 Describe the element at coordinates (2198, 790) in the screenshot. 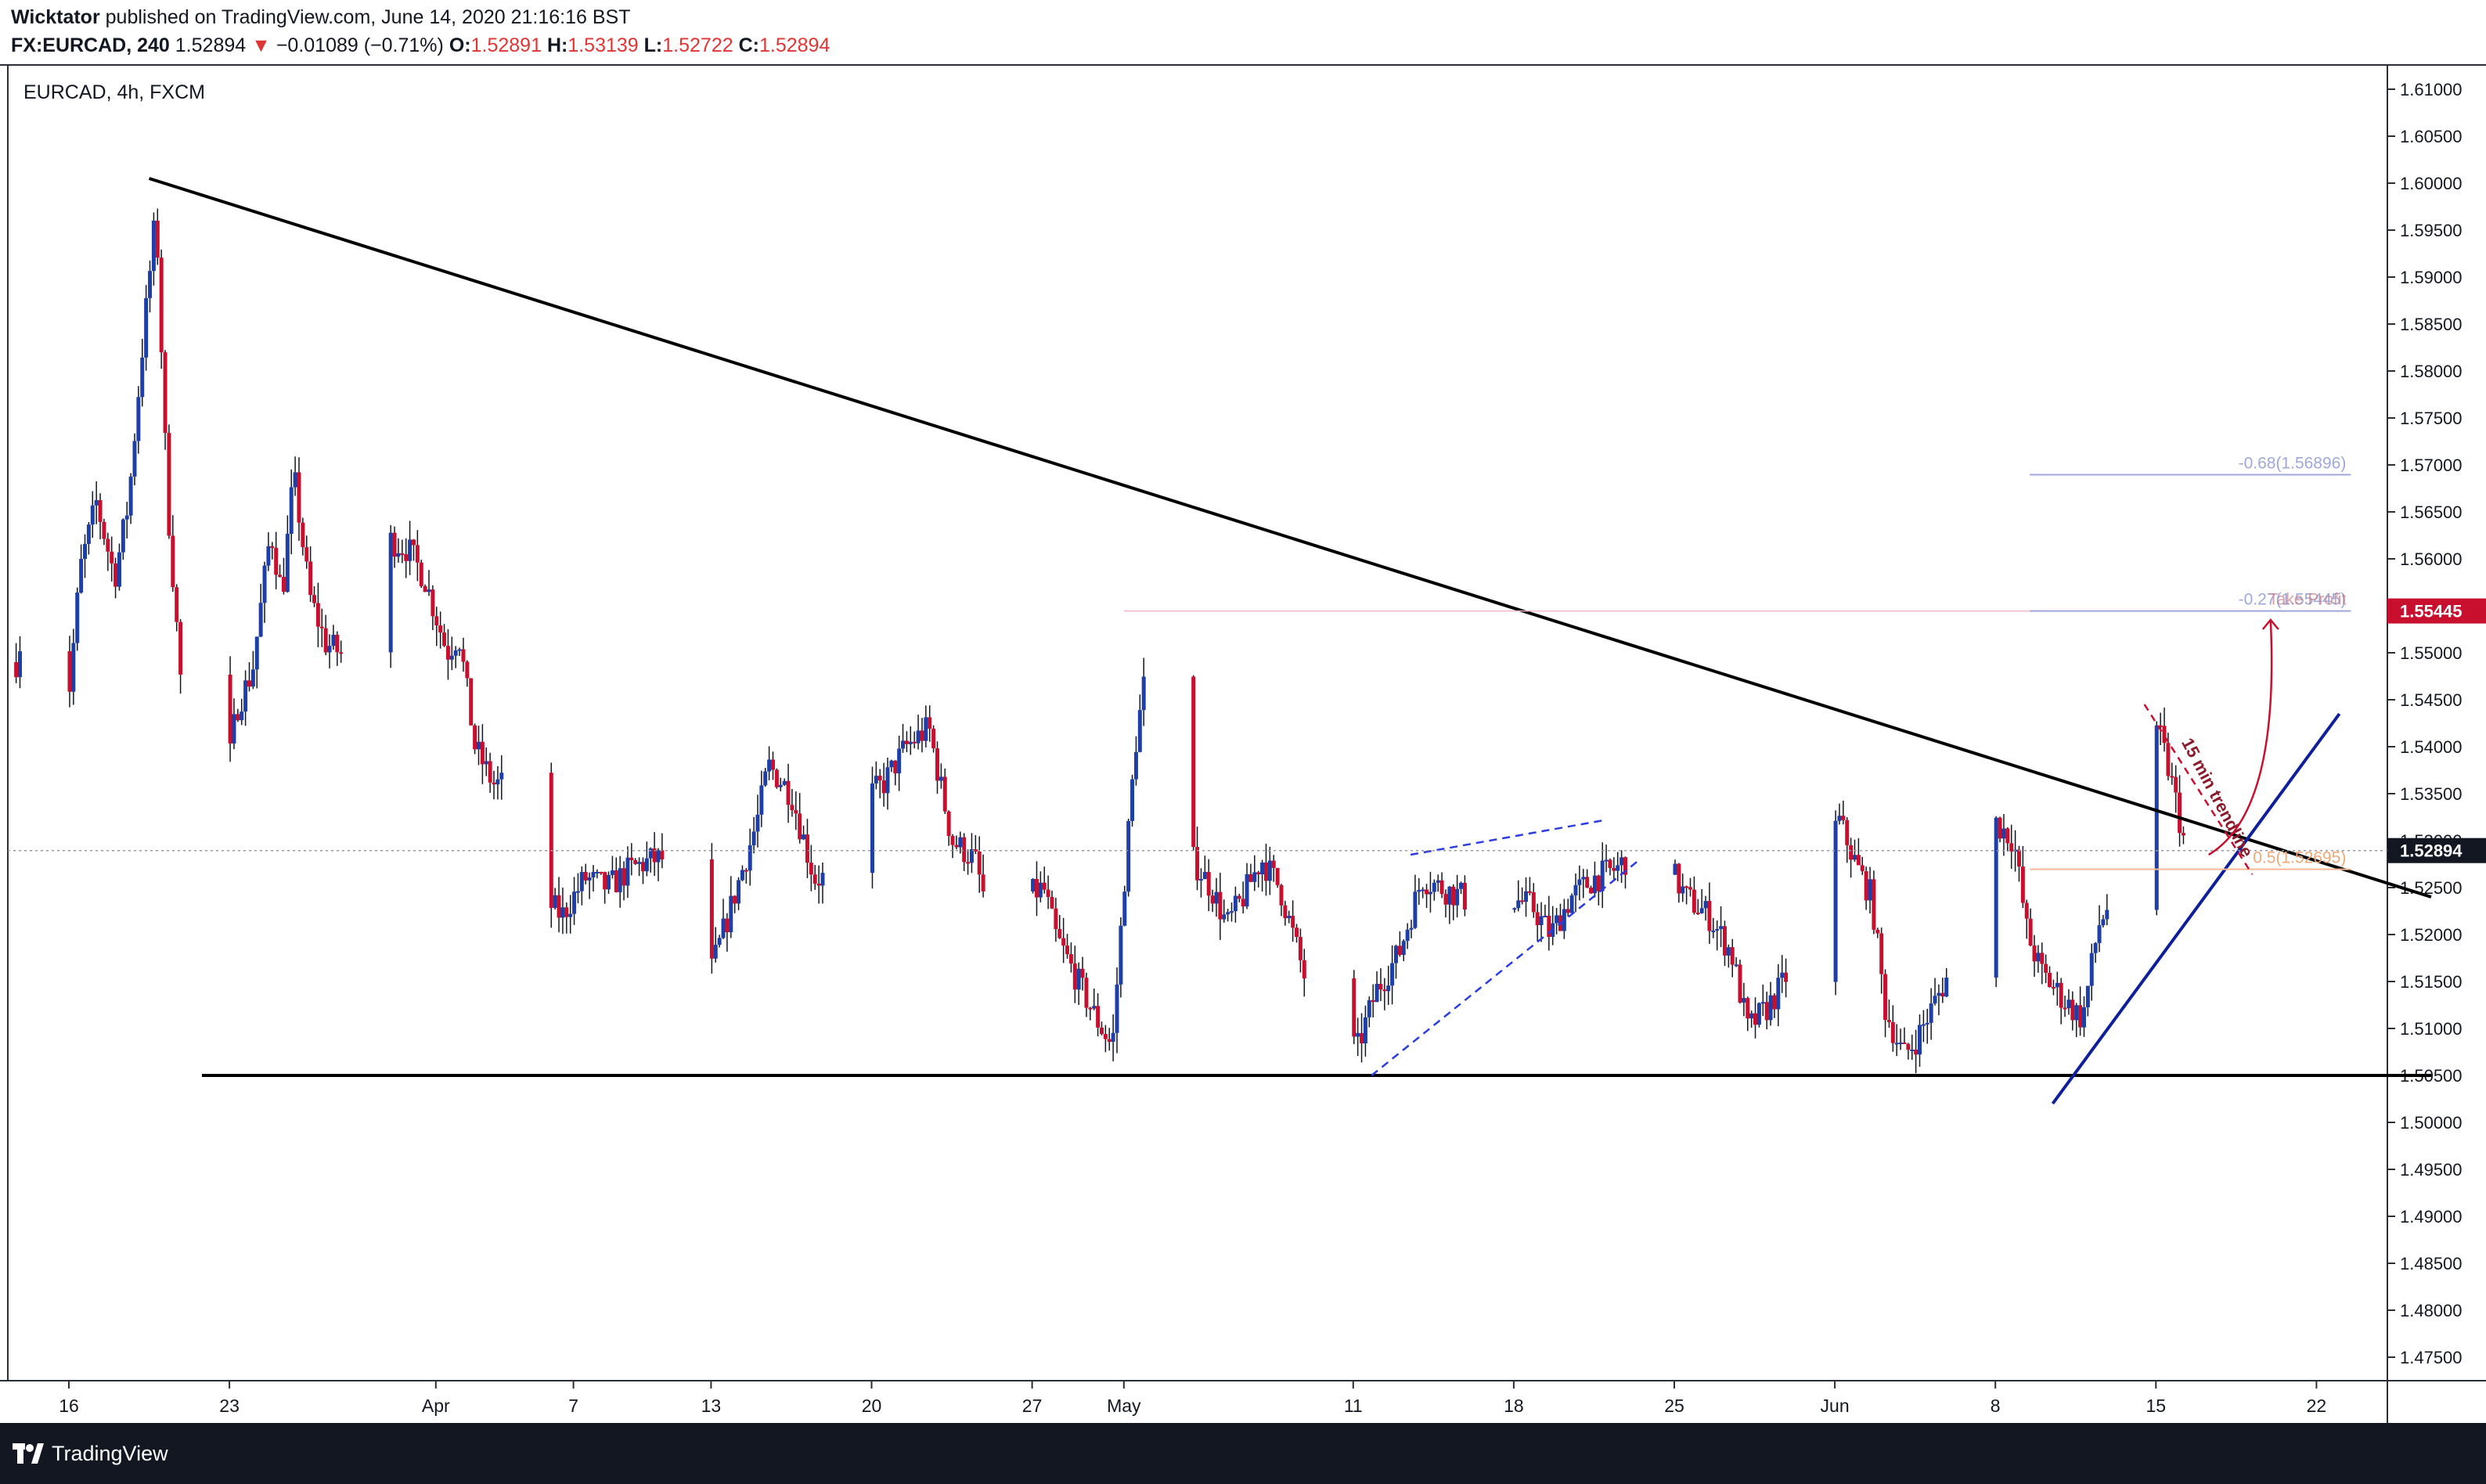

I see `fifteen-min-trendline` at that location.